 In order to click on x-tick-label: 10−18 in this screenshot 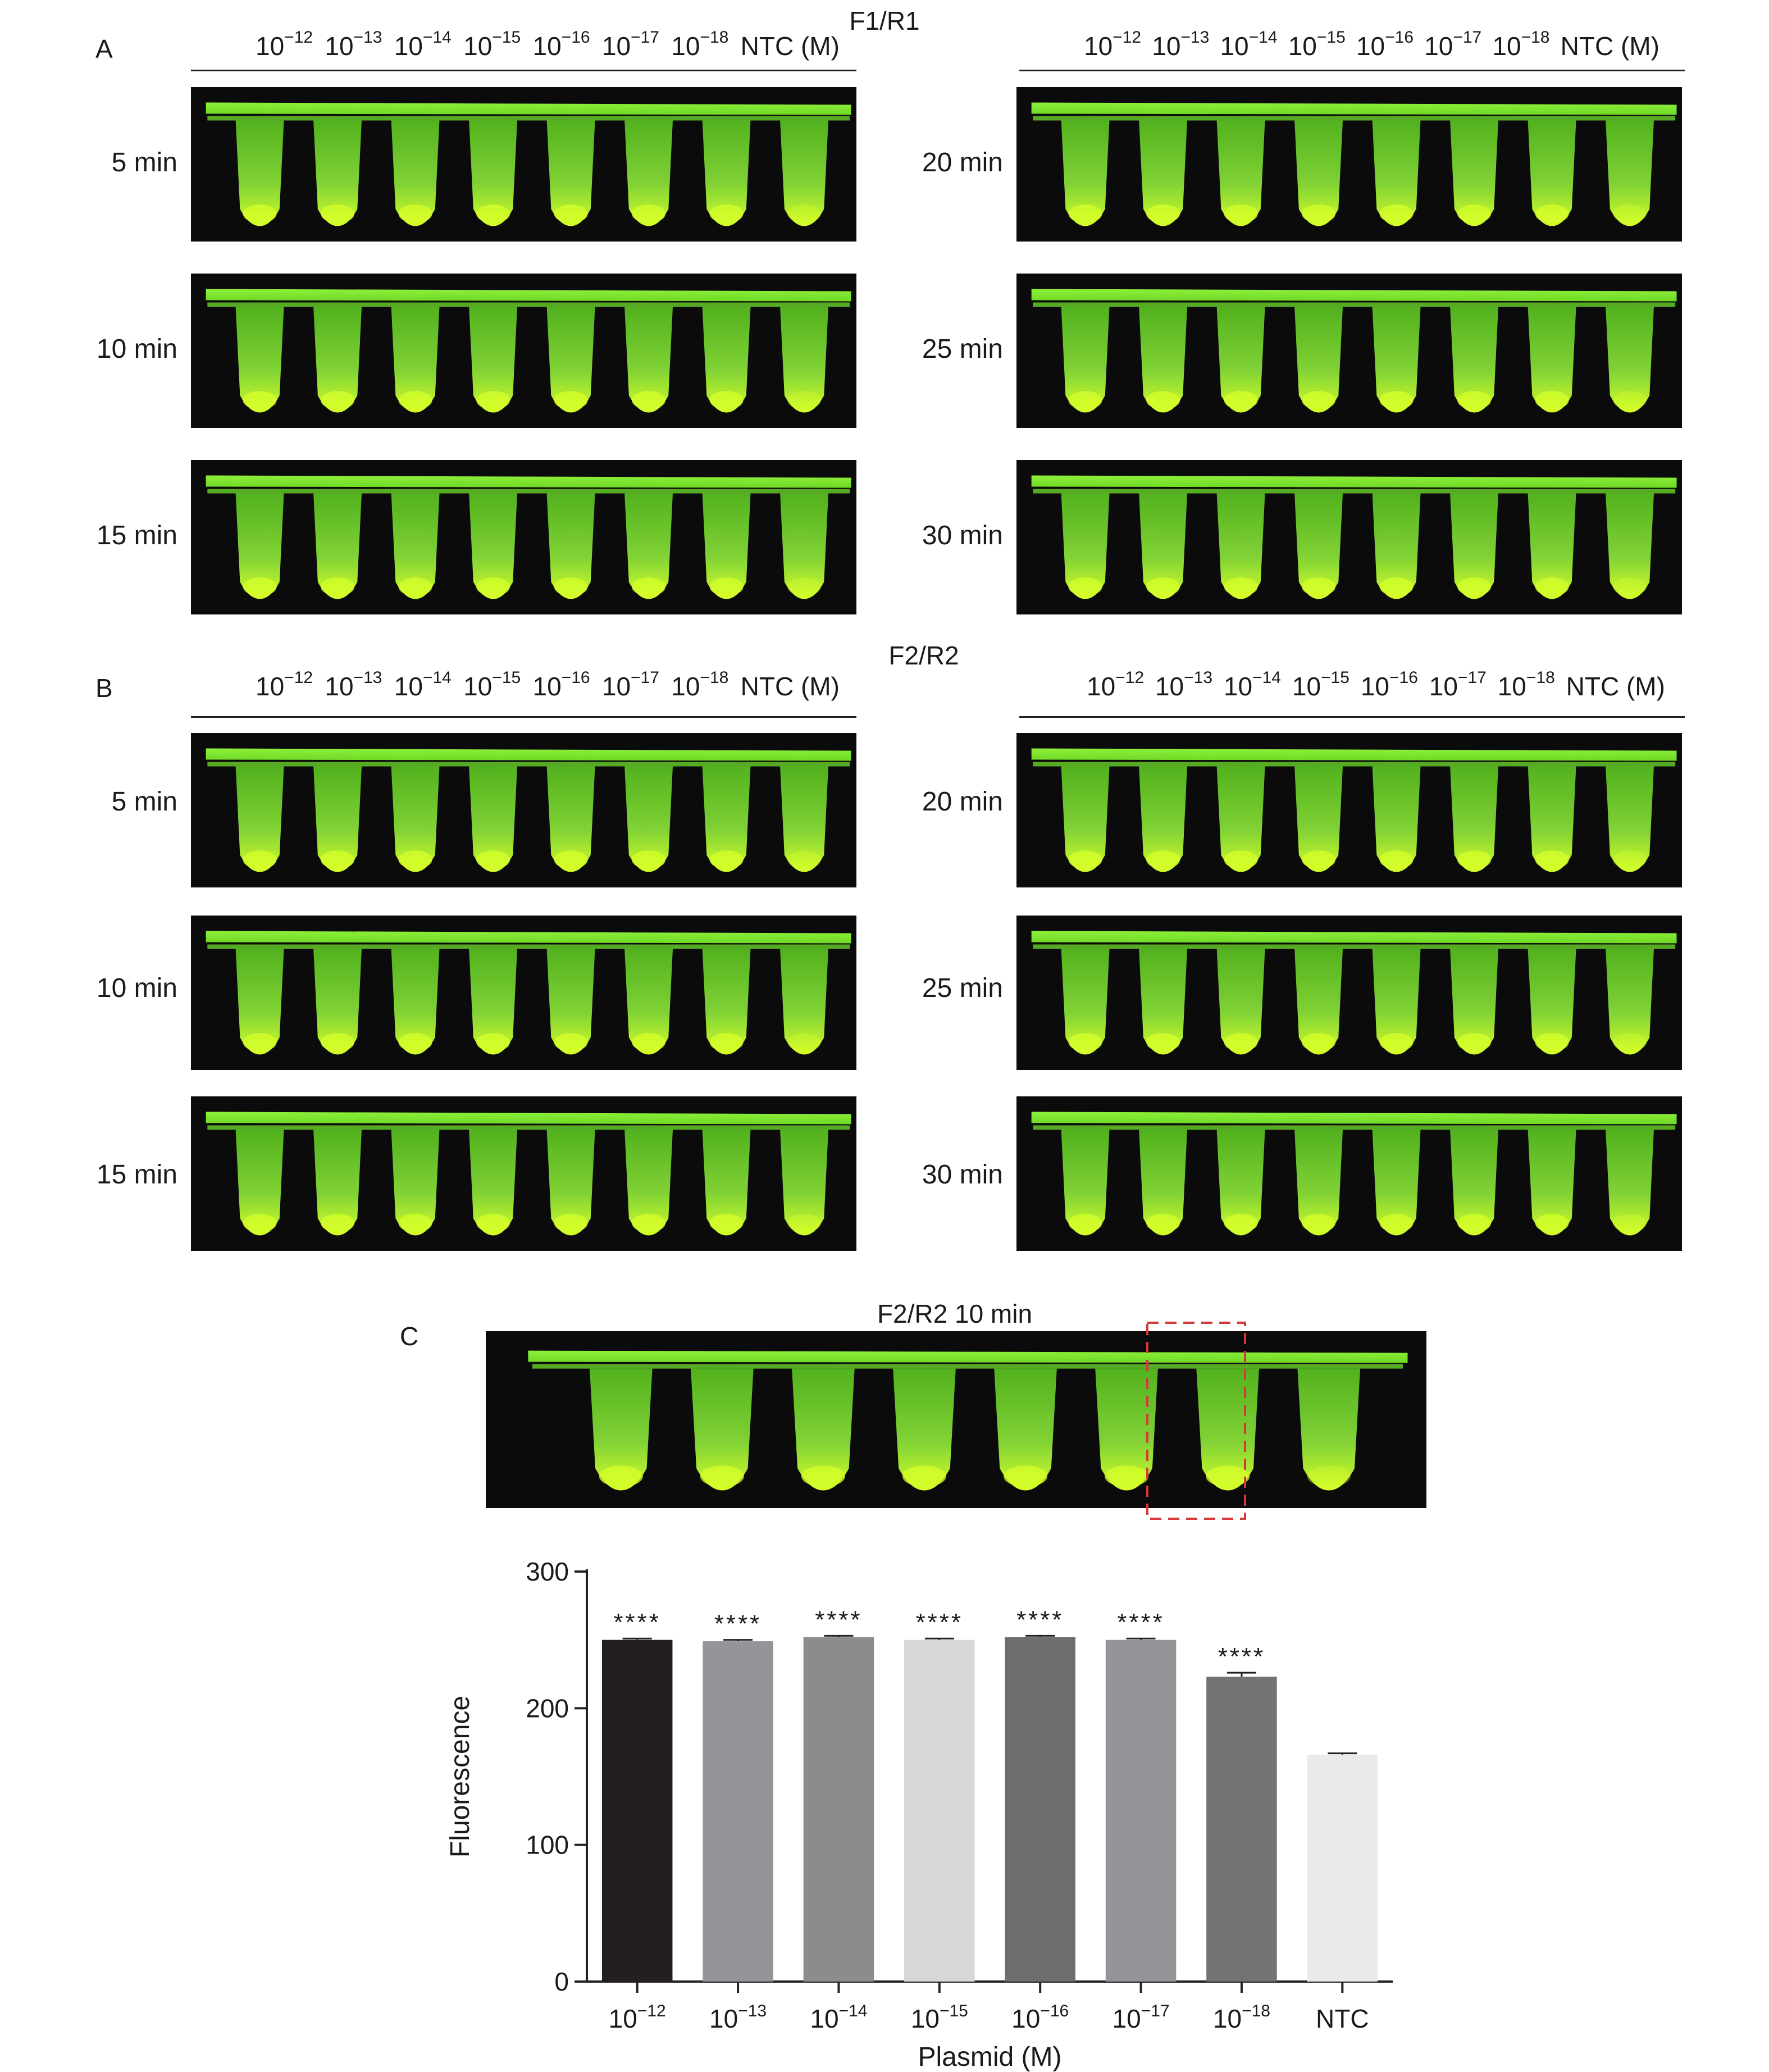, I will do `click(1242, 2017)`.